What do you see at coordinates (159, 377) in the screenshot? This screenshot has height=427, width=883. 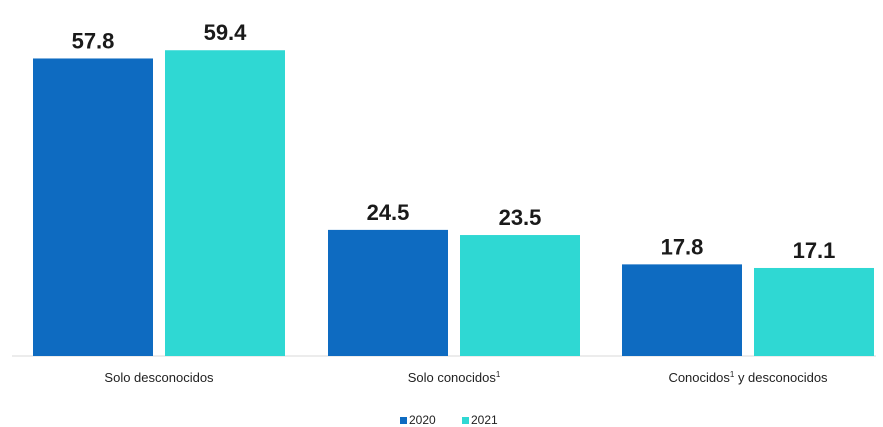 I see `category-label-1: Solo desconocidos` at bounding box center [159, 377].